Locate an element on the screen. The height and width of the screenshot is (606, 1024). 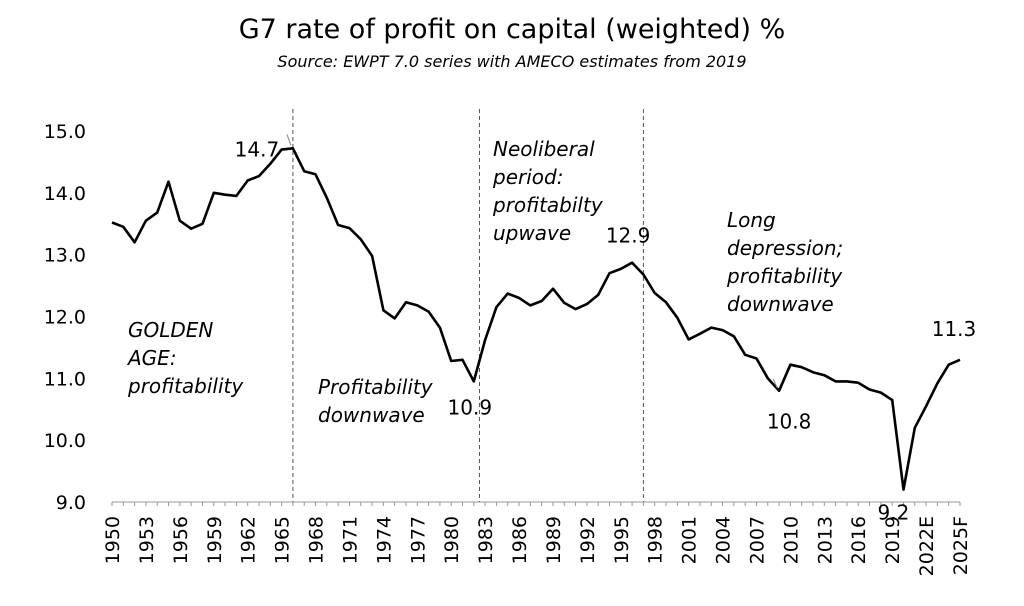
x-tick-label: 2019 is located at coordinates (893, 540).